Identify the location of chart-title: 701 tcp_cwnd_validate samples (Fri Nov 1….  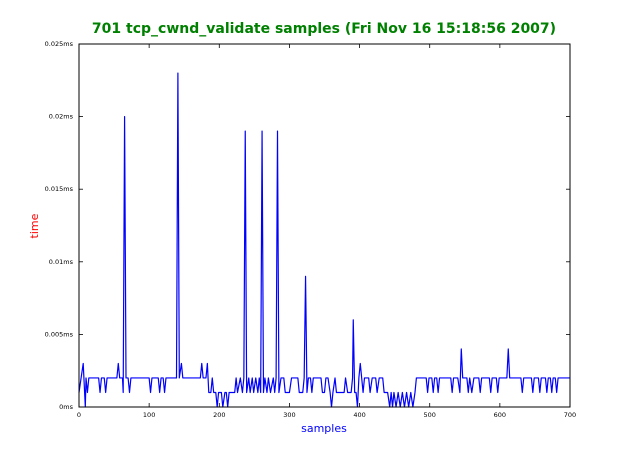
(324, 29).